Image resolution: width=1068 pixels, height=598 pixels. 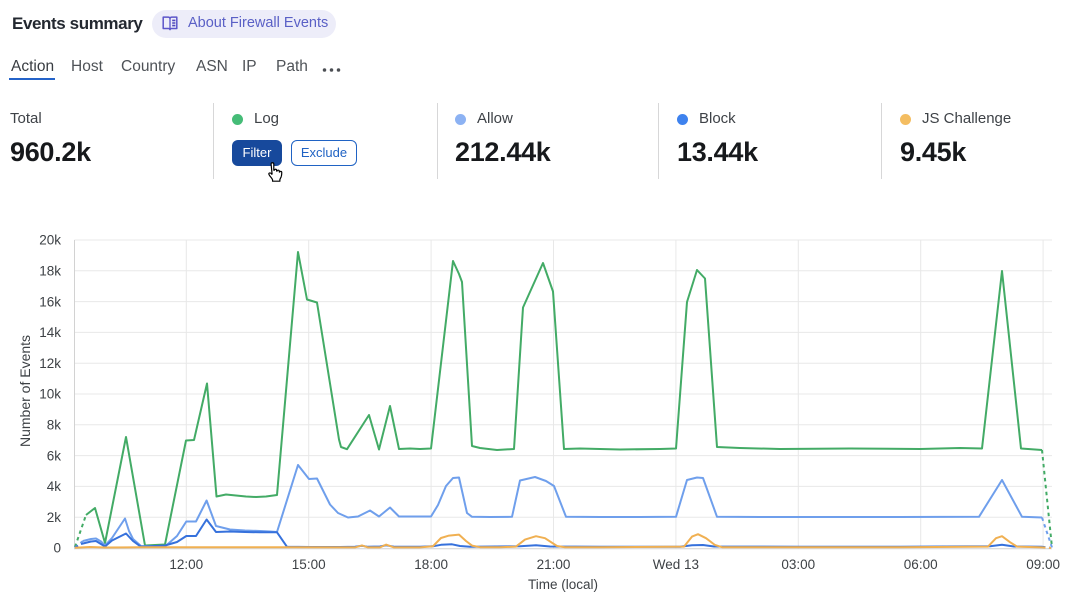 I want to click on svg-text: 12k, so click(x=50, y=363).